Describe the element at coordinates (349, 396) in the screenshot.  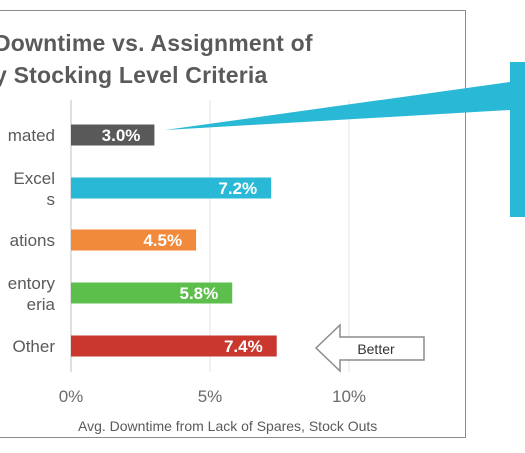
I see `x-tick-label: 10%` at that location.